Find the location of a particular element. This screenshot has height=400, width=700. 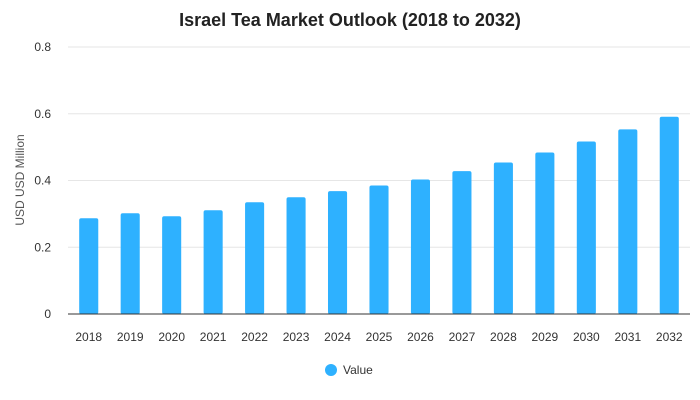

legend: Value is located at coordinates (349, 370).